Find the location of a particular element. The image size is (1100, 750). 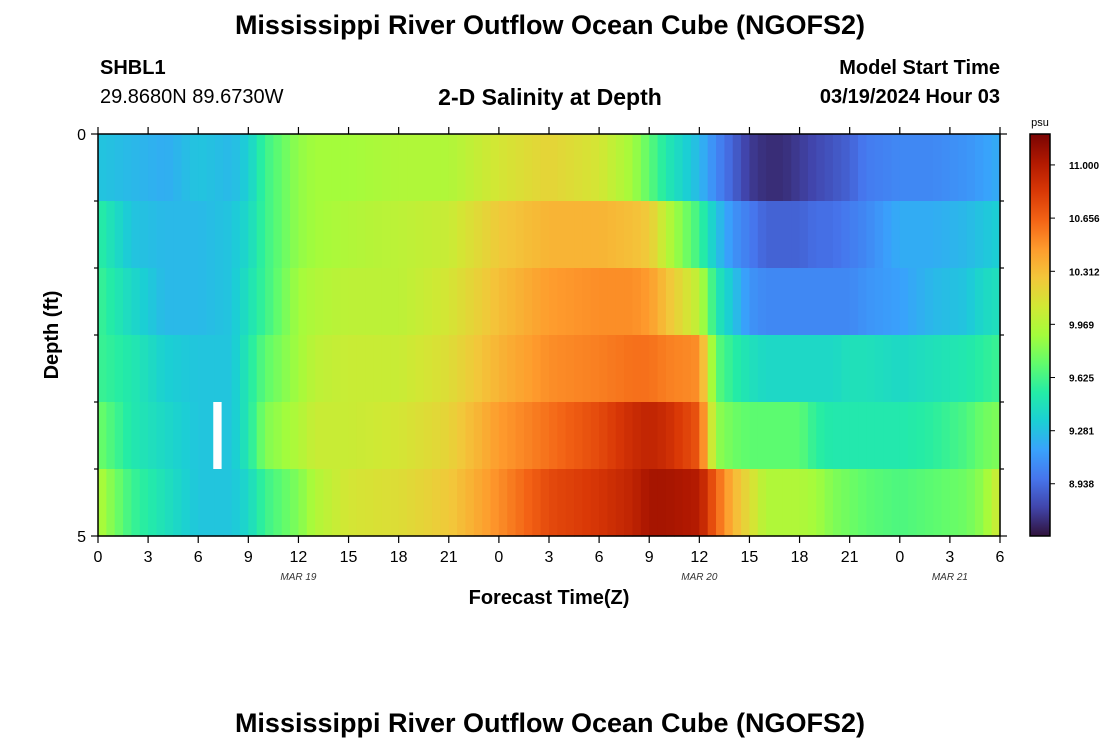

station-id: SHBL1 is located at coordinates (133, 68).